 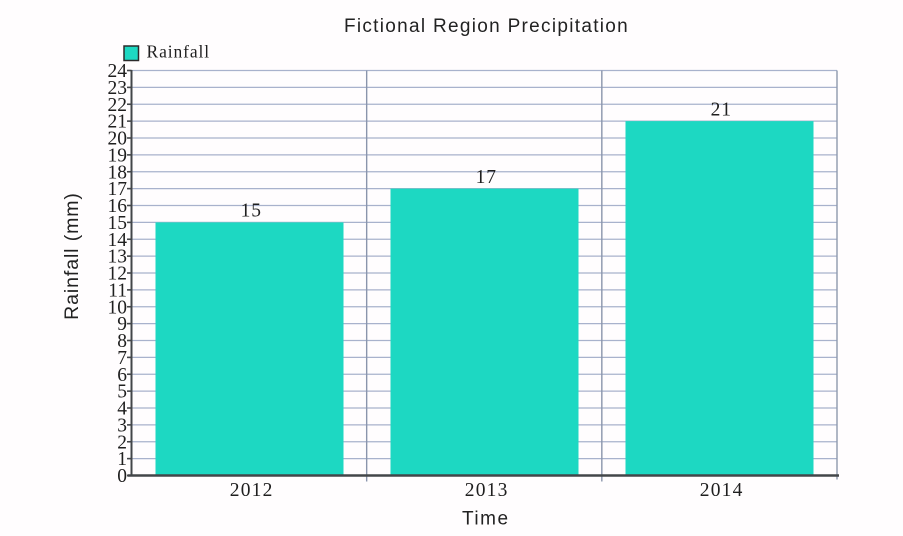 What do you see at coordinates (118, 105) in the screenshot?
I see `svg-text: 22` at bounding box center [118, 105].